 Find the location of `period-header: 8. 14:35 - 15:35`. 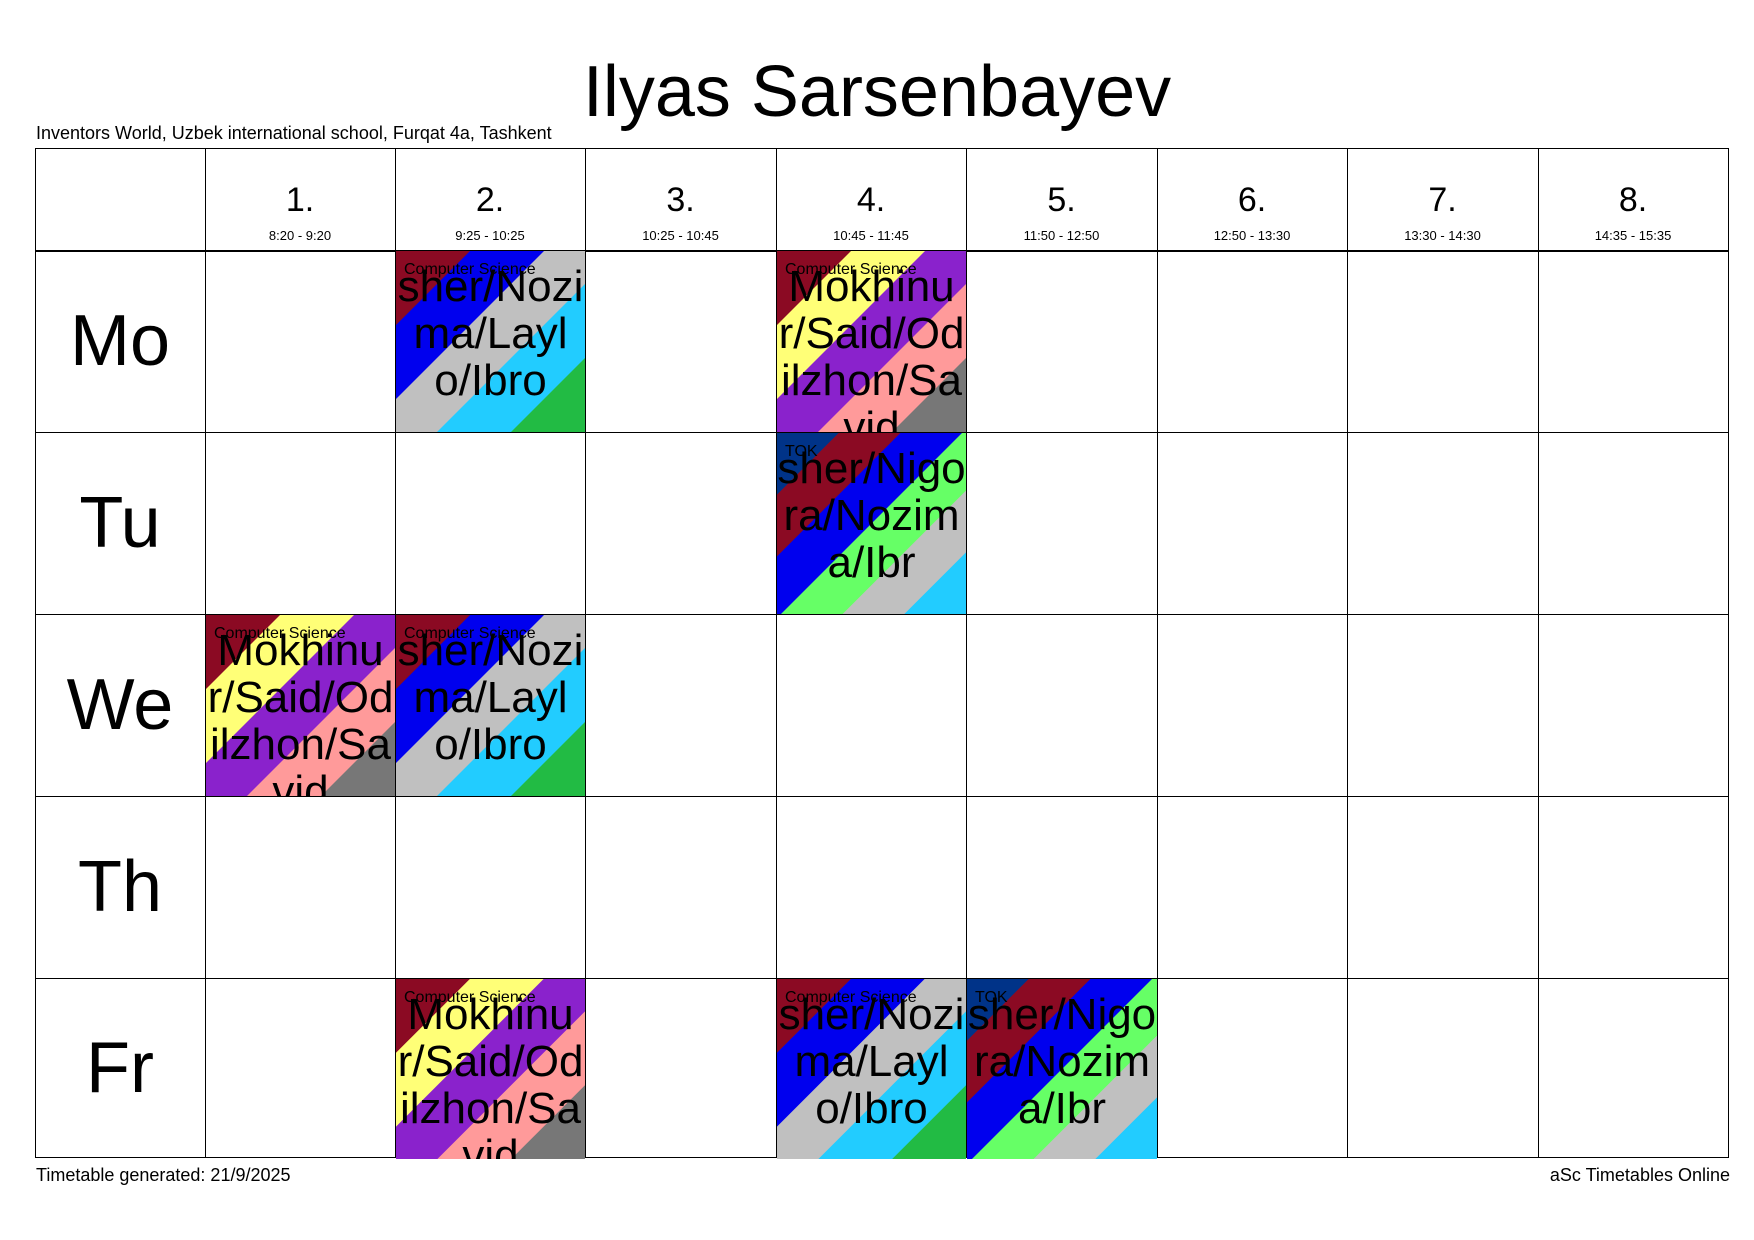

period-header: 8. 14:35 - 15:35 is located at coordinates (1633, 199).